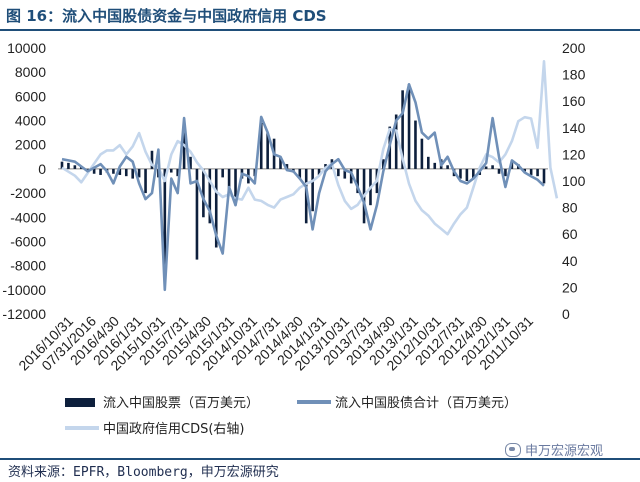 Image resolution: width=640 pixels, height=482 pixels. What do you see at coordinates (166, 16) in the screenshot?
I see `figure-title: 图 16：流入中国股债资金与中国政府信用 CDS` at bounding box center [166, 16].